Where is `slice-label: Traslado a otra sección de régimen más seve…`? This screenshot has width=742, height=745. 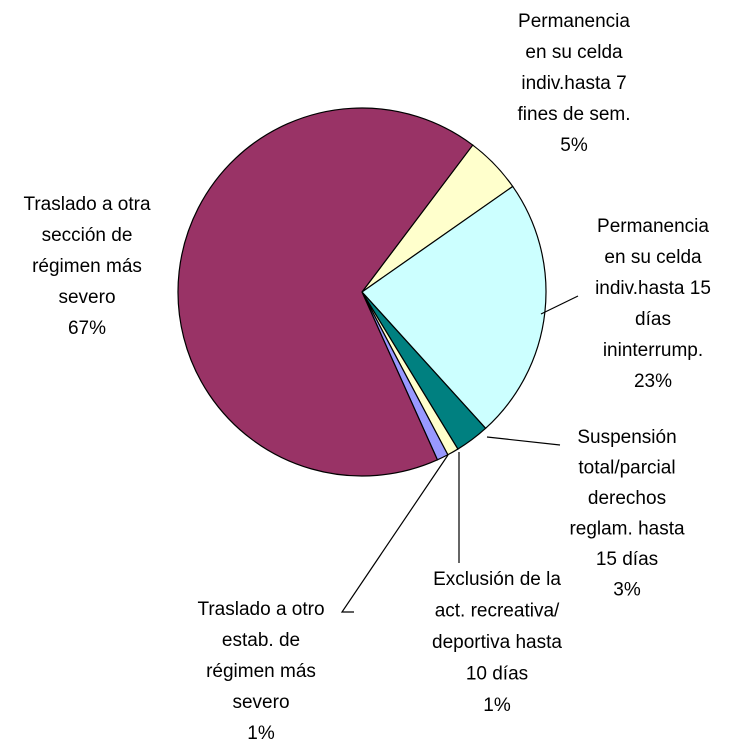 slice-label: Traslado a otra sección de régimen más seve… is located at coordinates (87, 251).